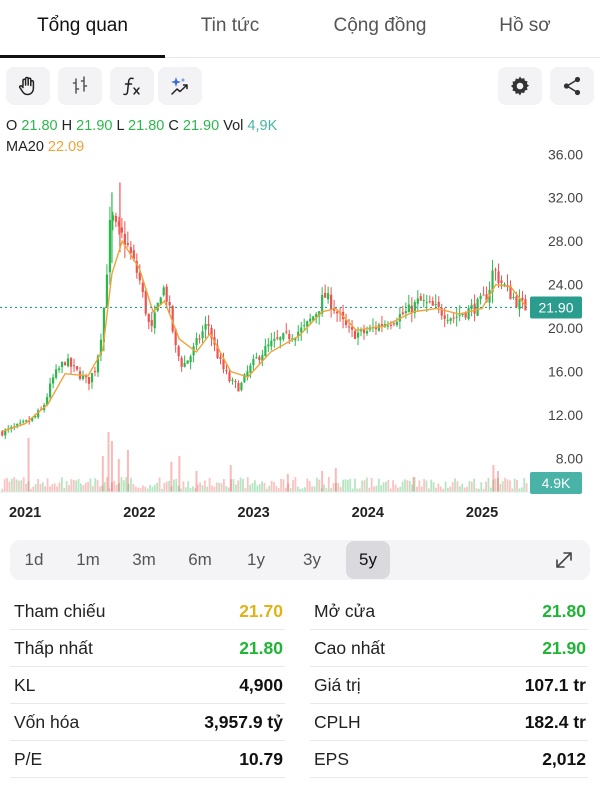 The height and width of the screenshot is (800, 600). Describe the element at coordinates (380, 25) in the screenshot. I see `tab-community: Cộng đồng` at that location.